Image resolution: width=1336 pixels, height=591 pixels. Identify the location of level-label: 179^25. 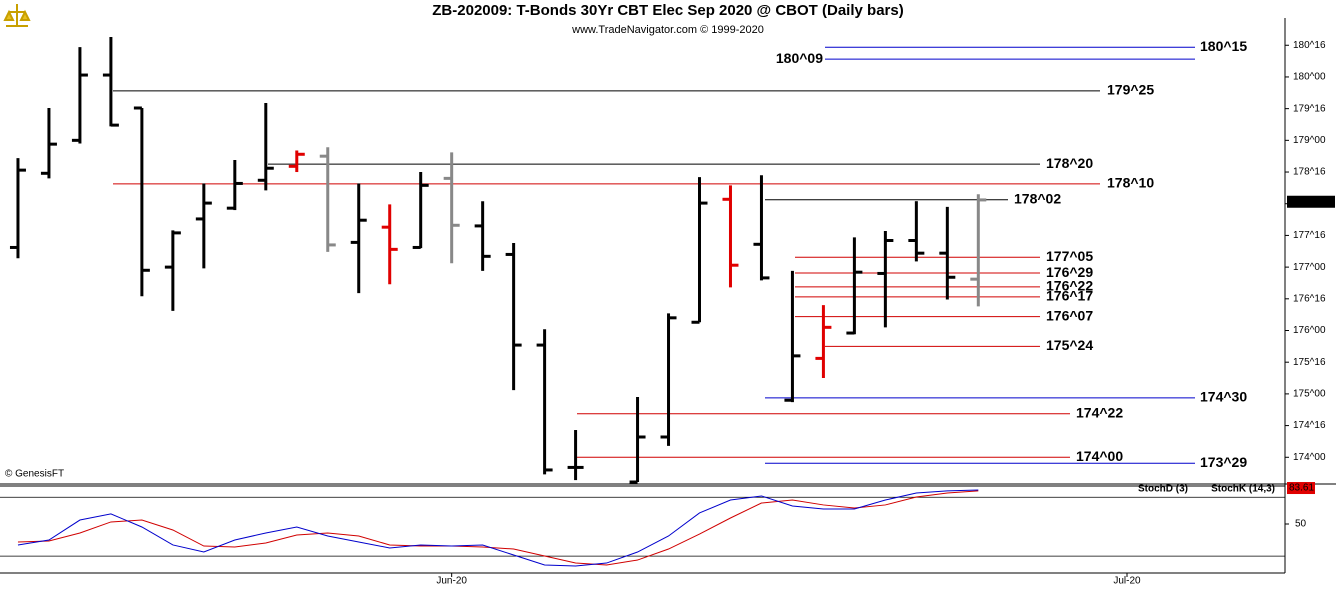
(1130, 90).